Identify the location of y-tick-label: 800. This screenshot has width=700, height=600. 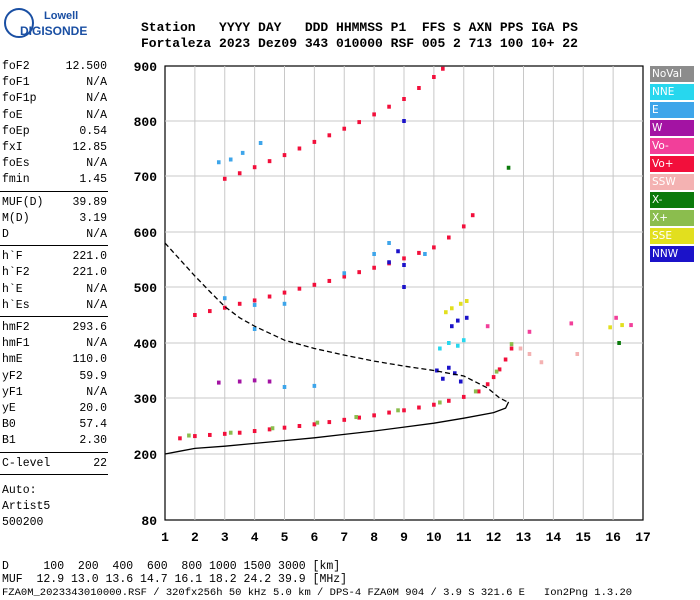
(146, 122).